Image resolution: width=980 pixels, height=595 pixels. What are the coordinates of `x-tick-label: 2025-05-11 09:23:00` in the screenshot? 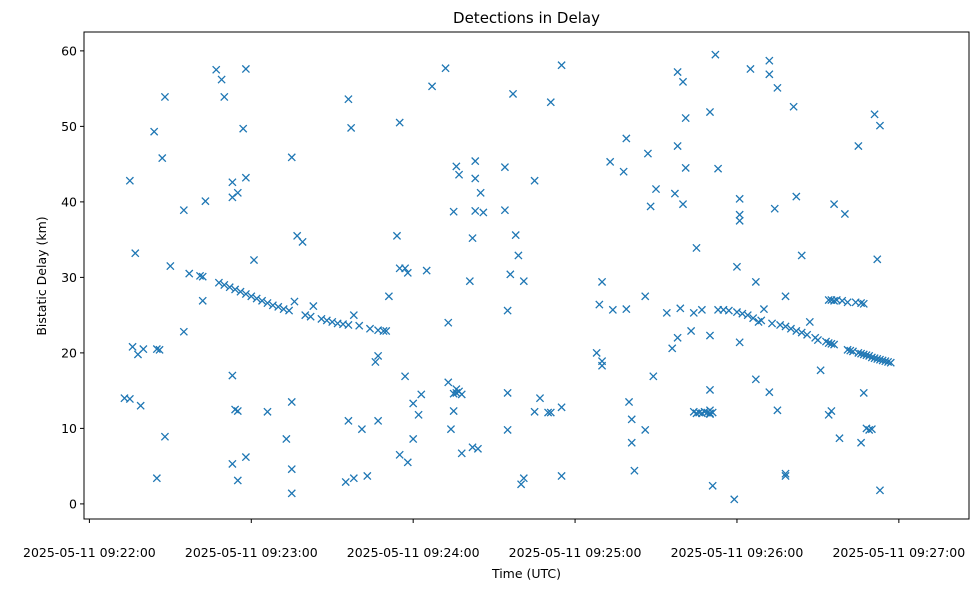 It's located at (251, 552).